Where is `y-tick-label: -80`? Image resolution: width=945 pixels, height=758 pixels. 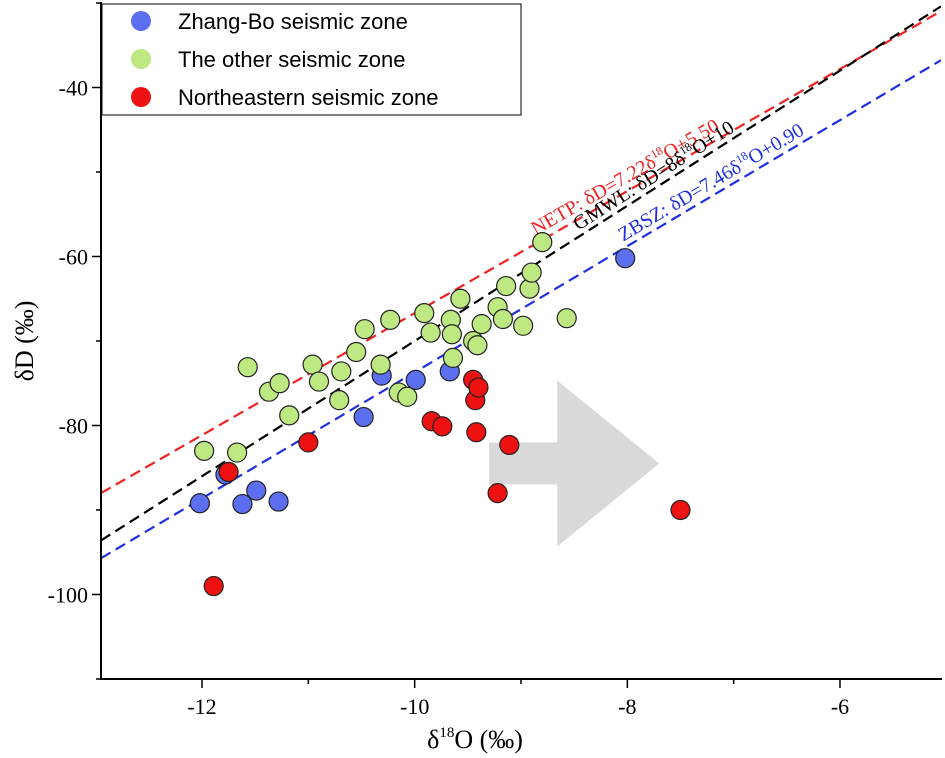
y-tick-label: -80 is located at coordinates (73, 426).